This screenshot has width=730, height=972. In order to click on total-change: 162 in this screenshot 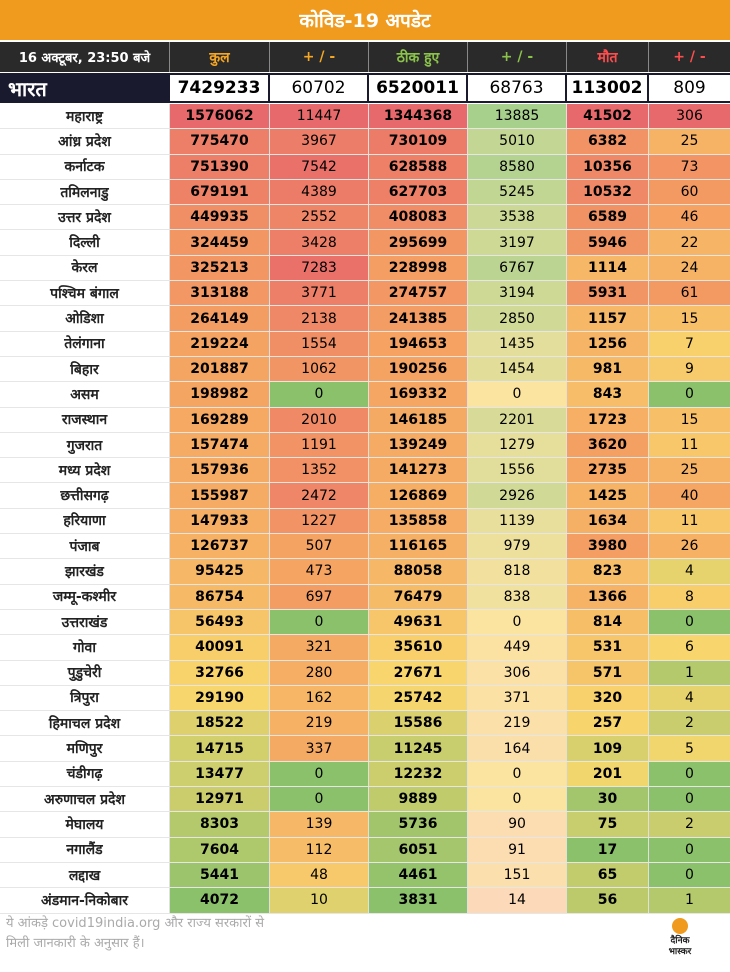, I will do `click(319, 698)`.